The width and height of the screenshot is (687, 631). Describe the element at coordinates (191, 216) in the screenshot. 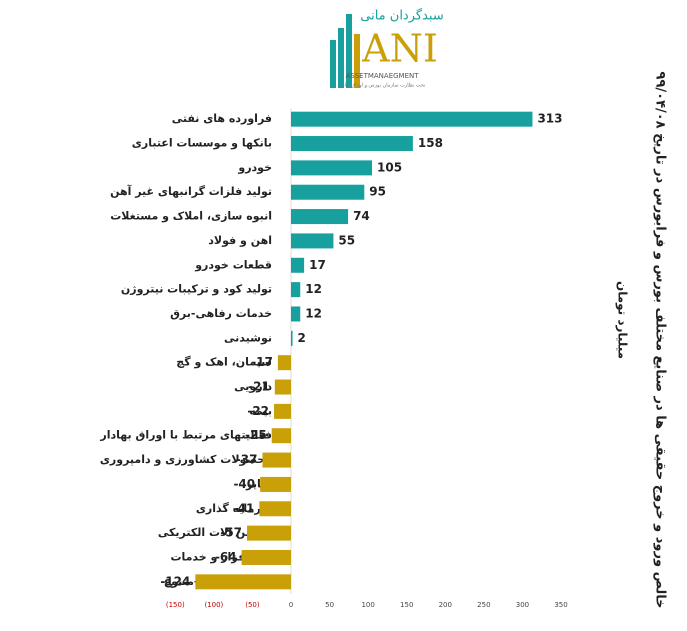

I see `category-label: انبوه سازی، املاک و مستغلات` at that location.